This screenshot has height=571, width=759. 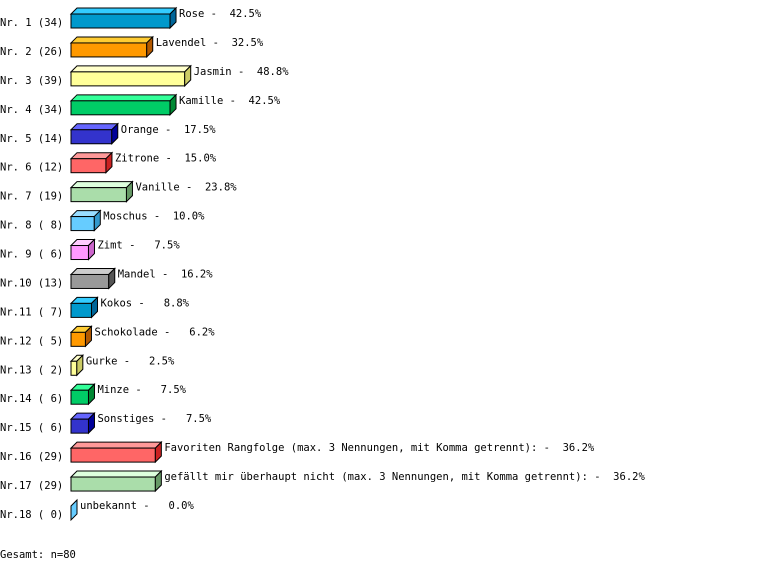 I want to click on value-label: Vanille - 23.8%, so click(x=186, y=188).